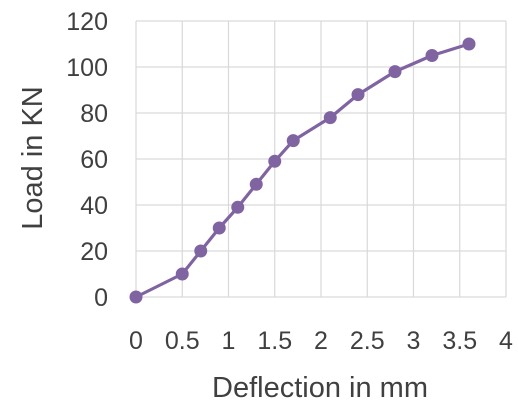 This screenshot has height=404, width=518. Describe the element at coordinates (274, 341) in the screenshot. I see `x-tick-label: 1.5` at that location.